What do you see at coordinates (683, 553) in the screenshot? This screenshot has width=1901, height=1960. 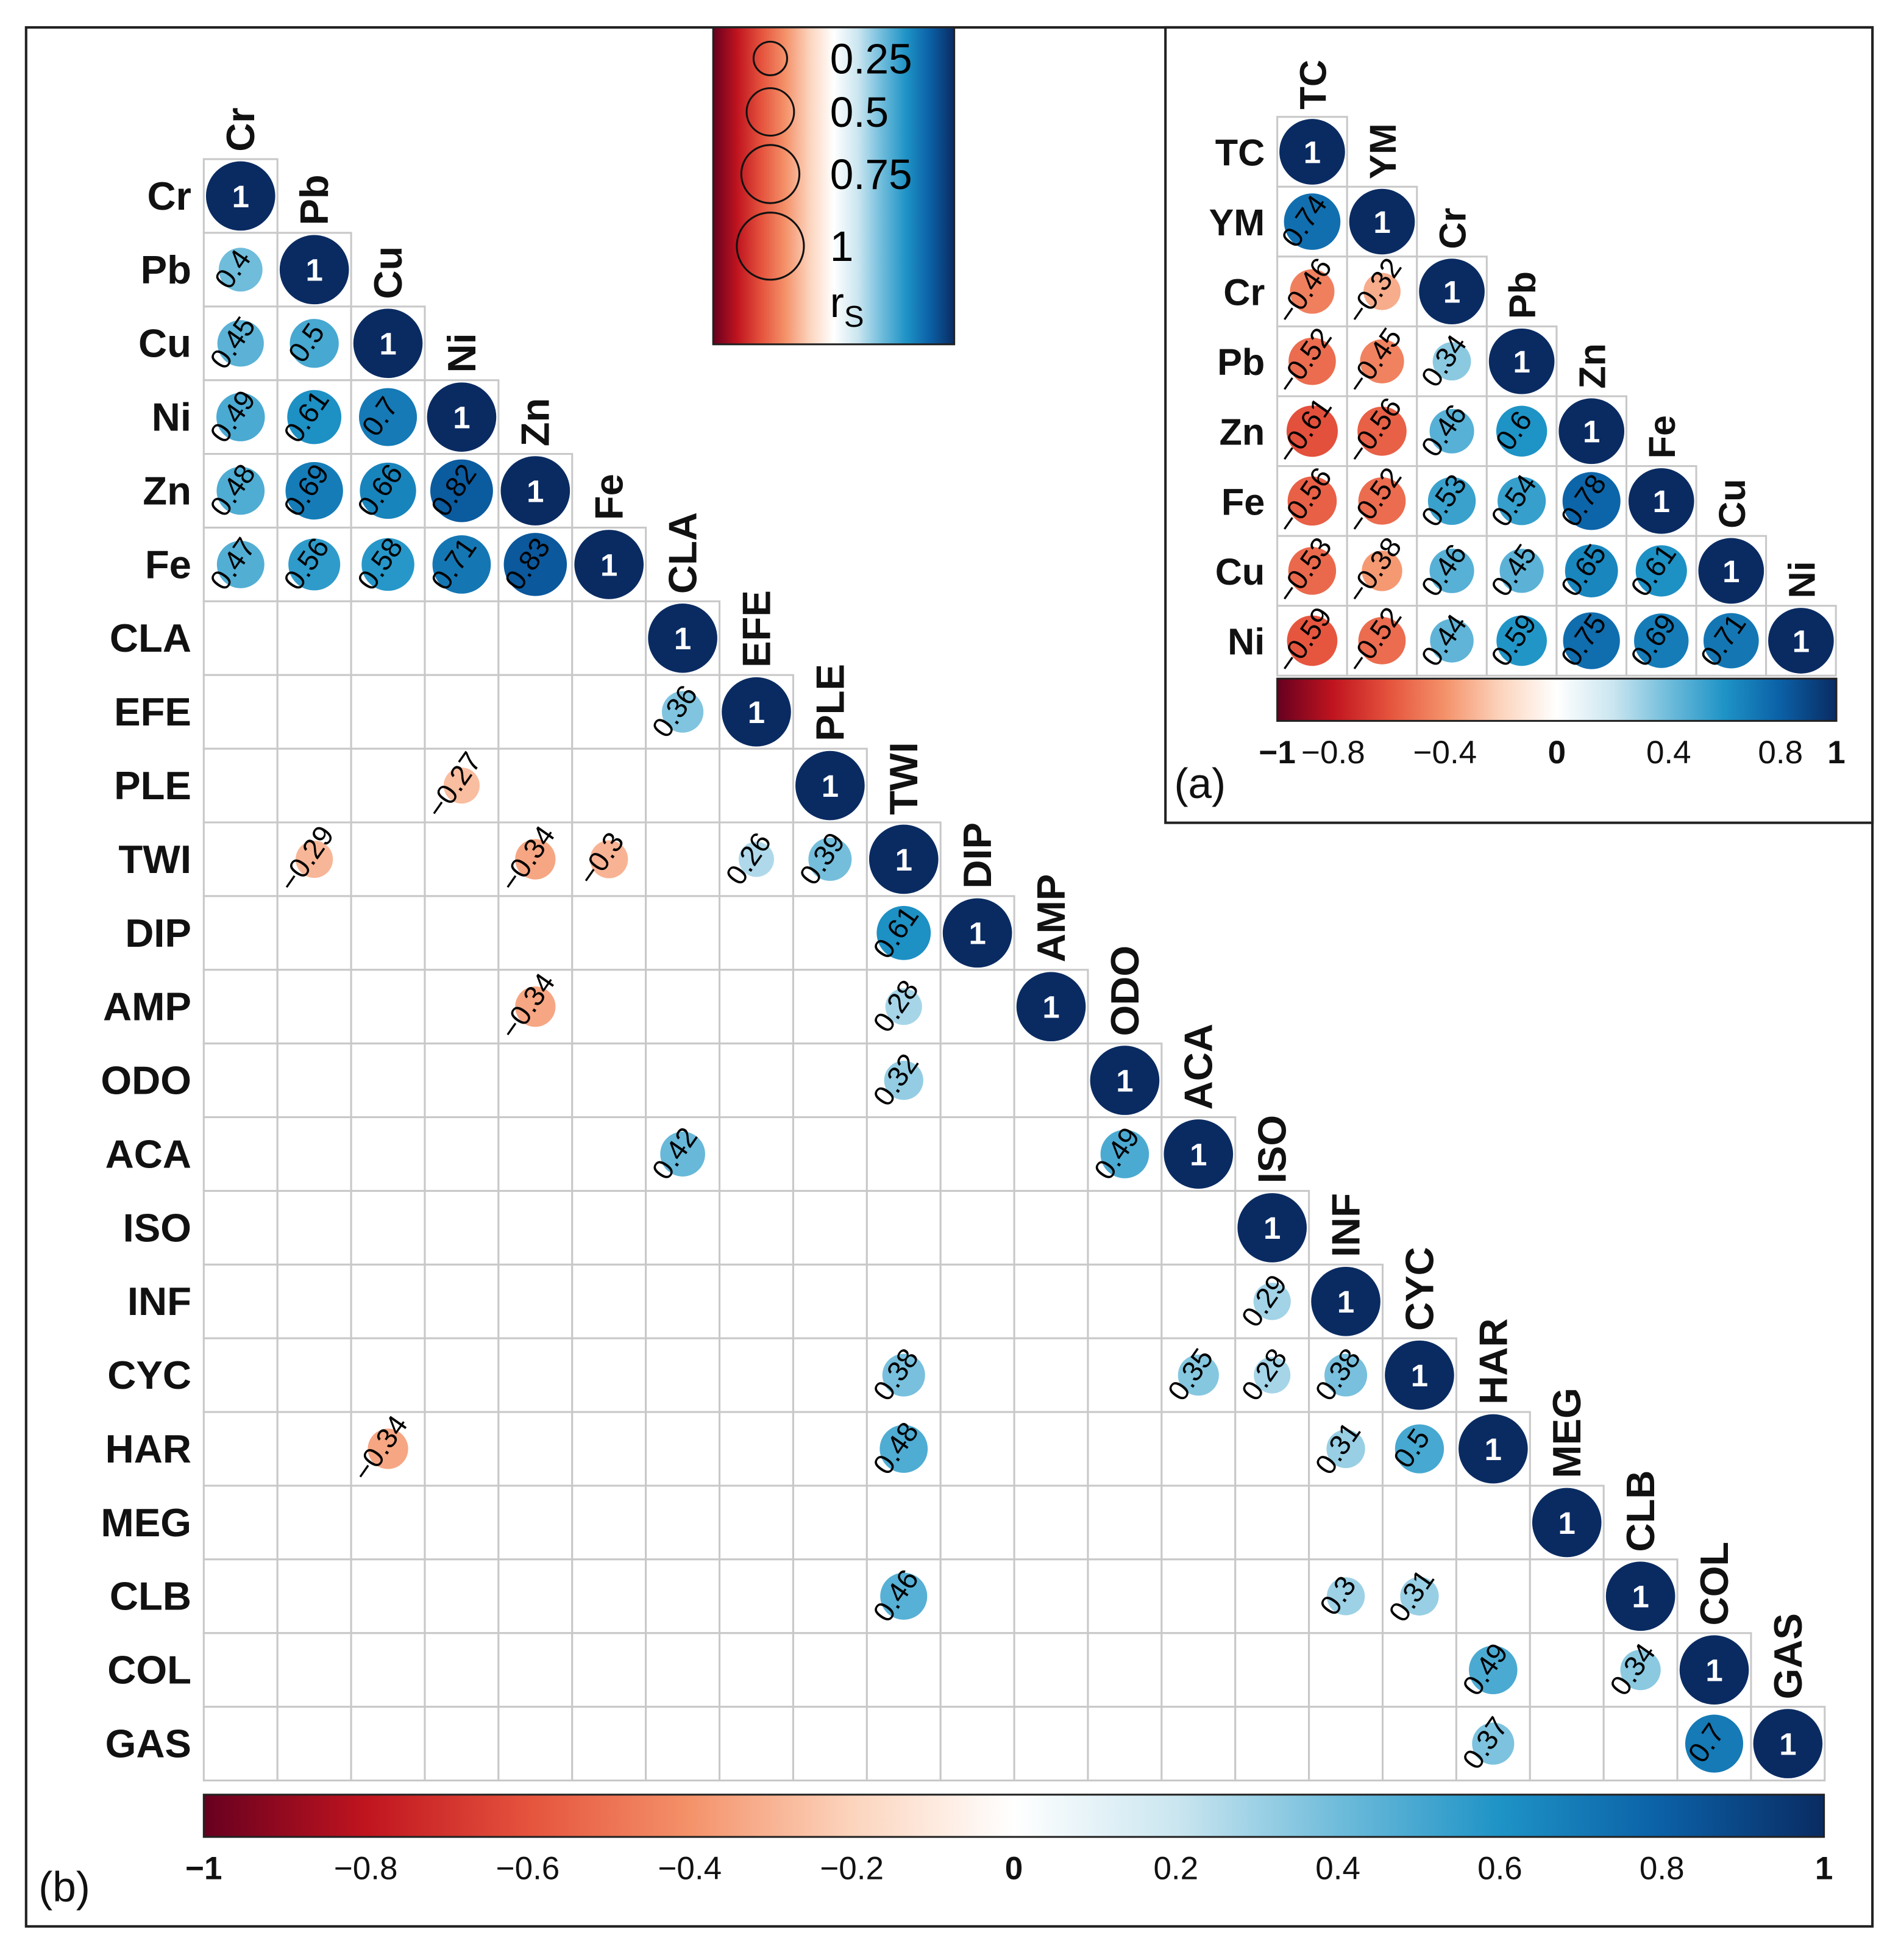 I see `column-label-cla: CLA` at bounding box center [683, 553].